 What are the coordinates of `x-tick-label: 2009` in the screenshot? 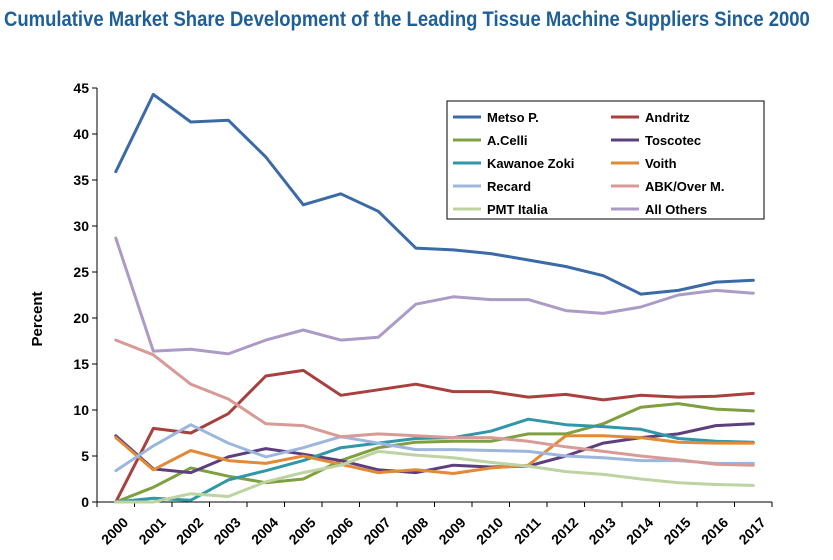 It's located at (451, 530).